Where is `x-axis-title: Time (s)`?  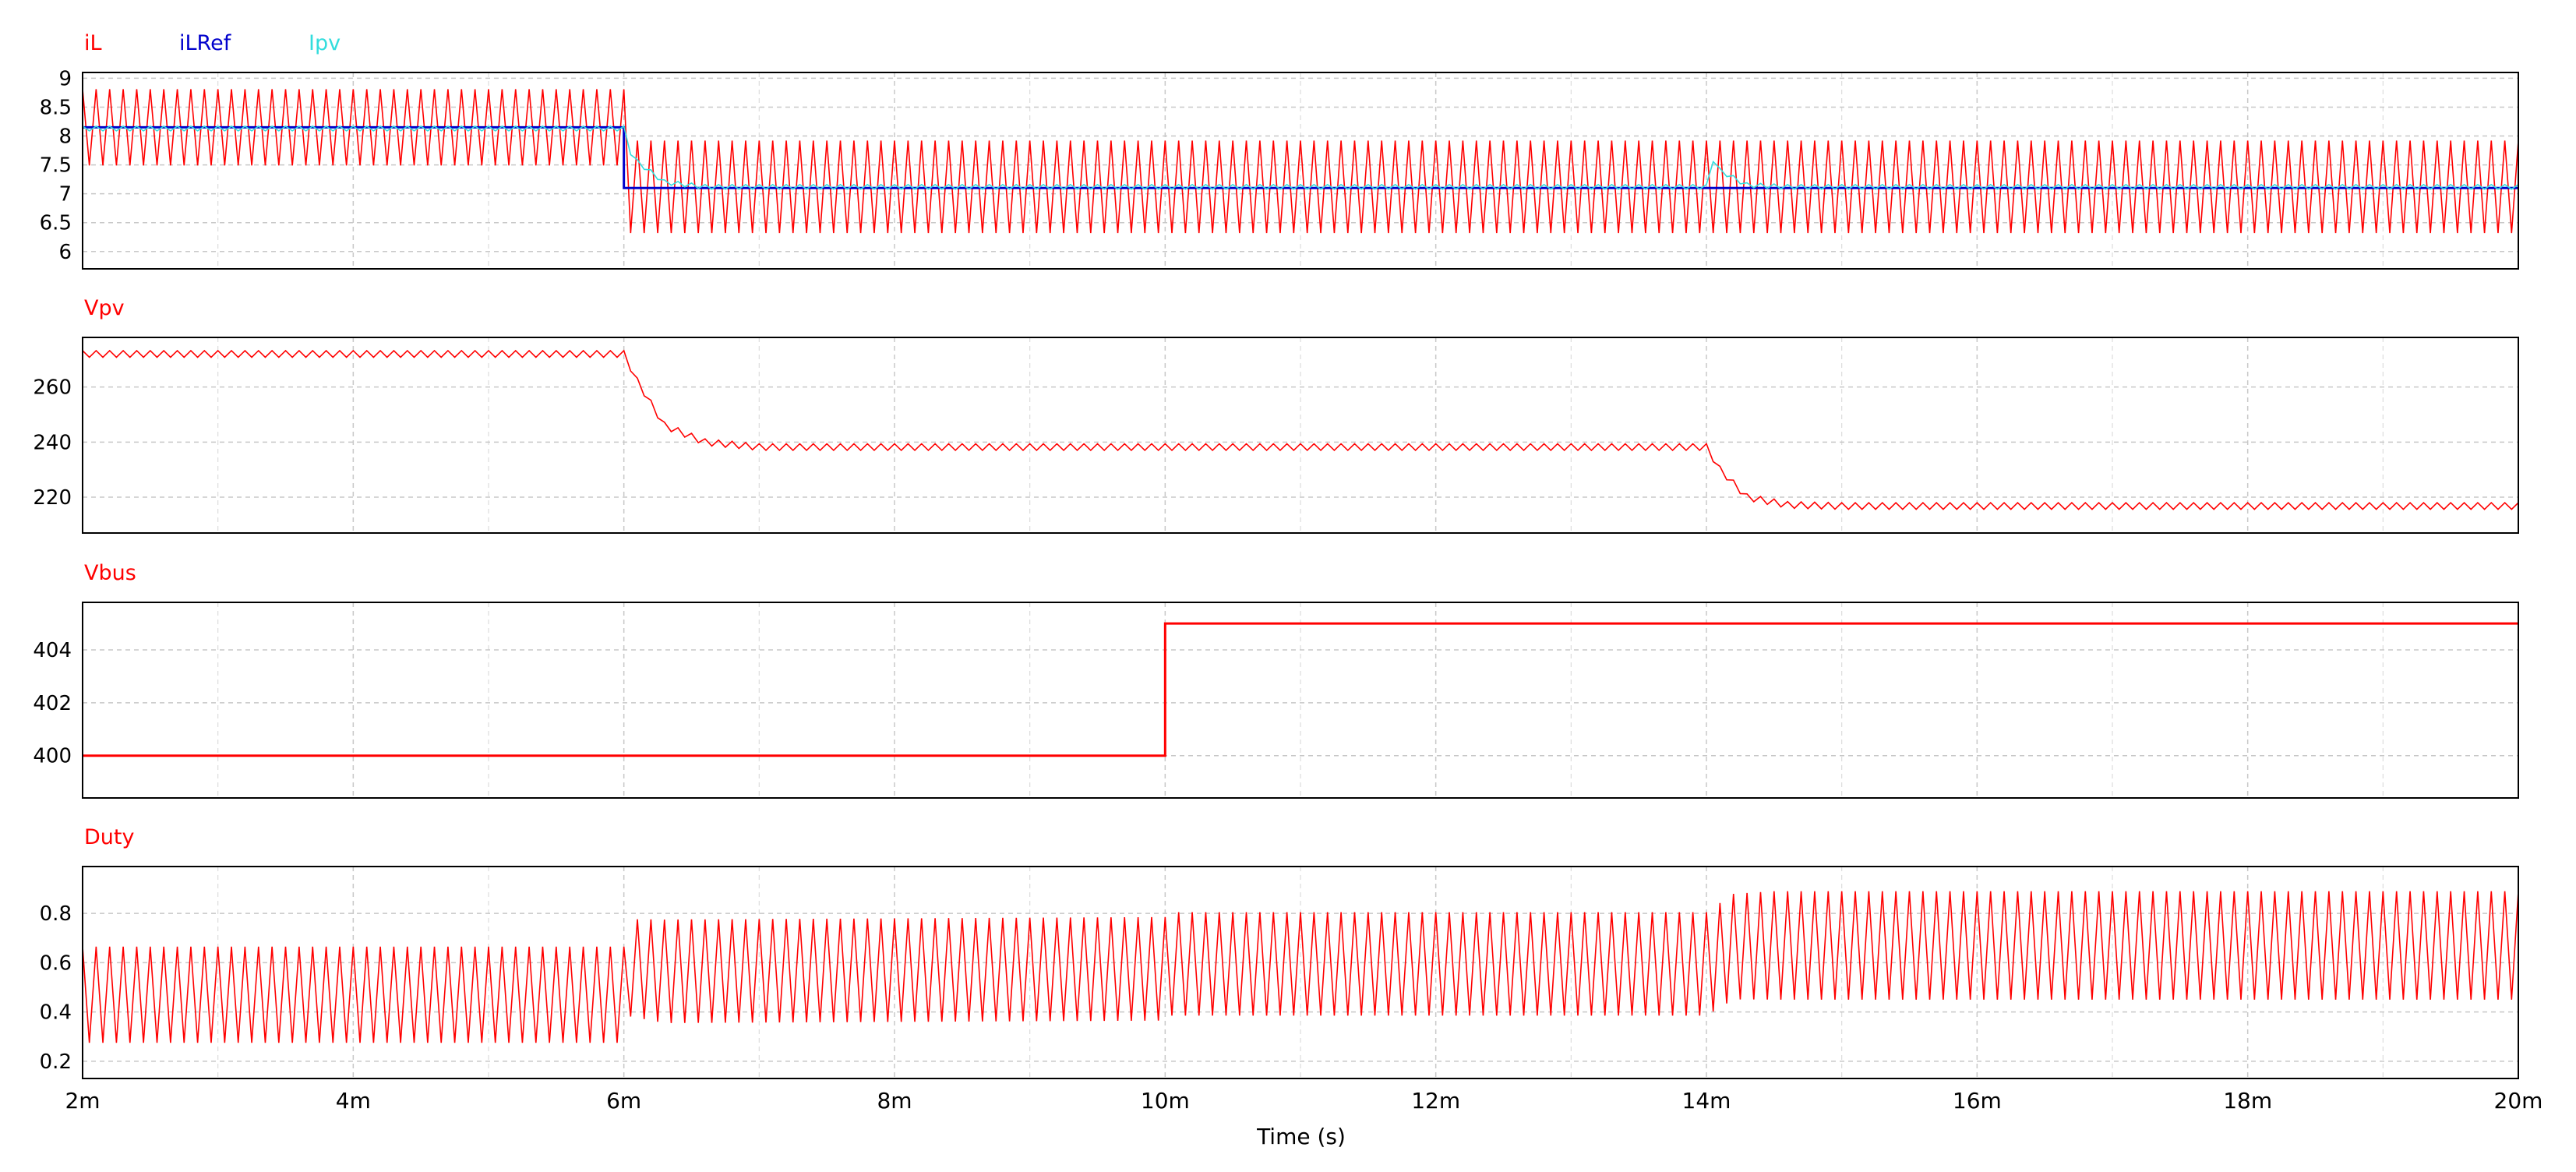
x-axis-title: Time (s) is located at coordinates (1301, 1136).